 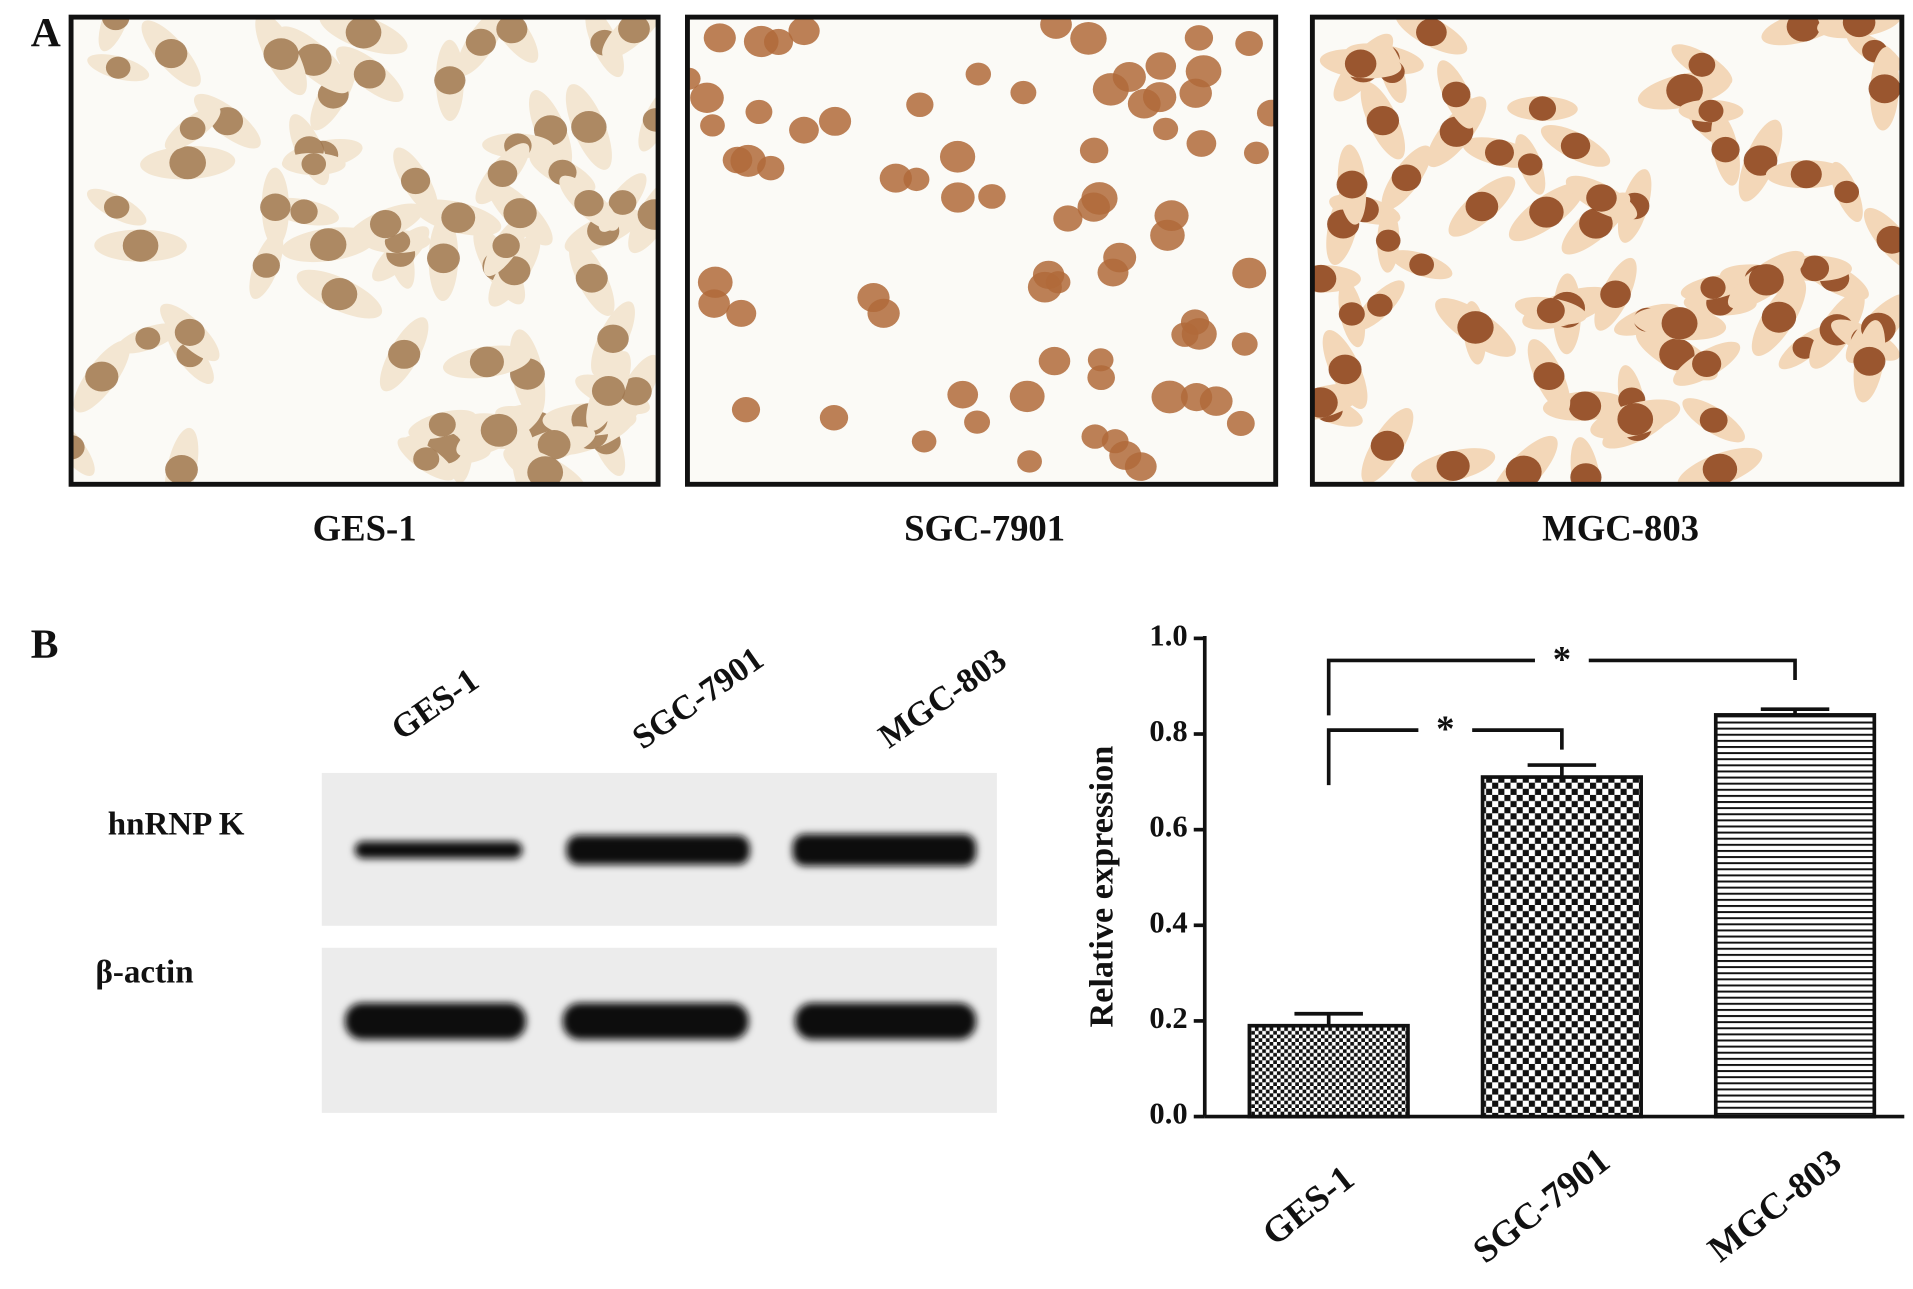 What do you see at coordinates (943, 698) in the screenshot?
I see `lane-label: MGC-803` at bounding box center [943, 698].